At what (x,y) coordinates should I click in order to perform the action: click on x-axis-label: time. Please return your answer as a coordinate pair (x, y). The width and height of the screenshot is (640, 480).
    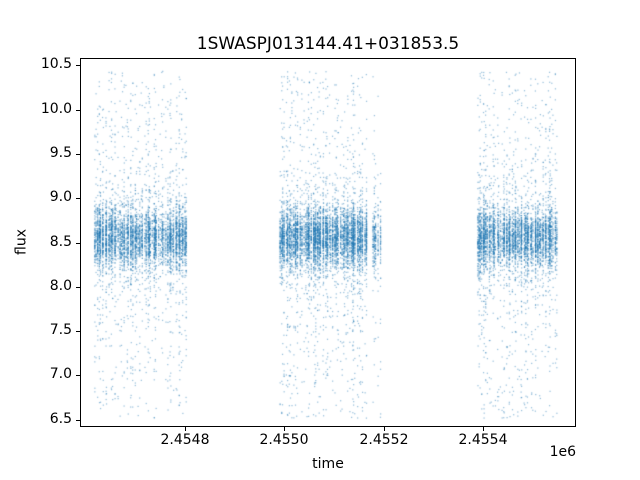
    Looking at the image, I should click on (328, 464).